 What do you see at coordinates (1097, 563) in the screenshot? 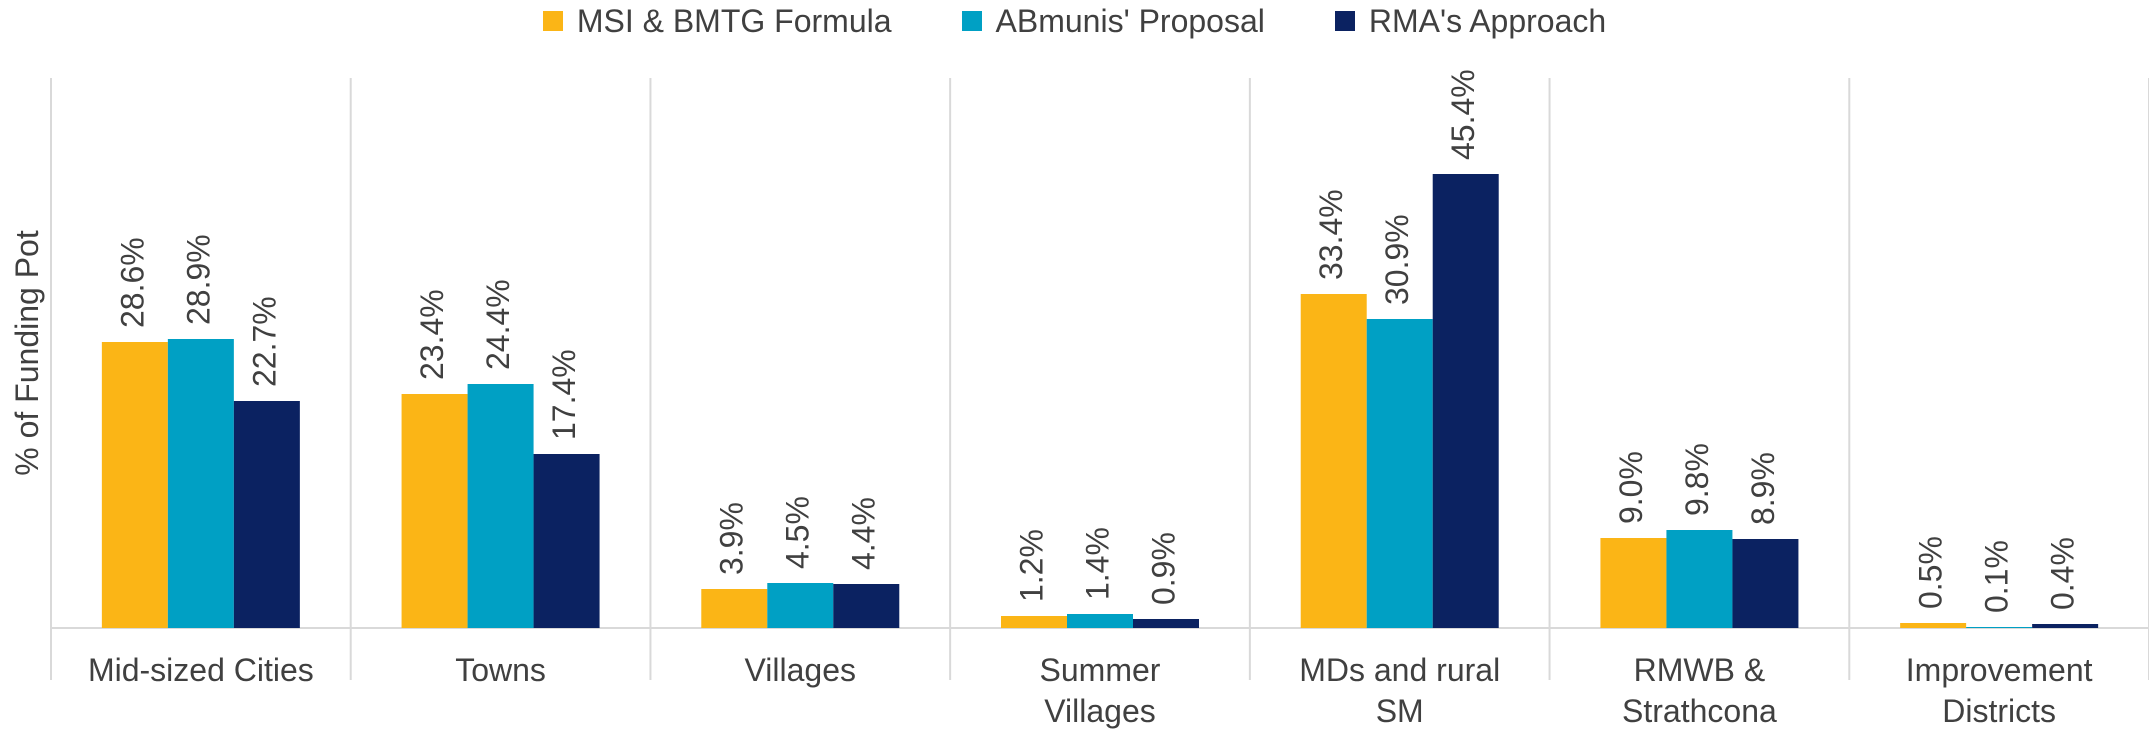
I see `data-label: 1.4%` at bounding box center [1097, 563].